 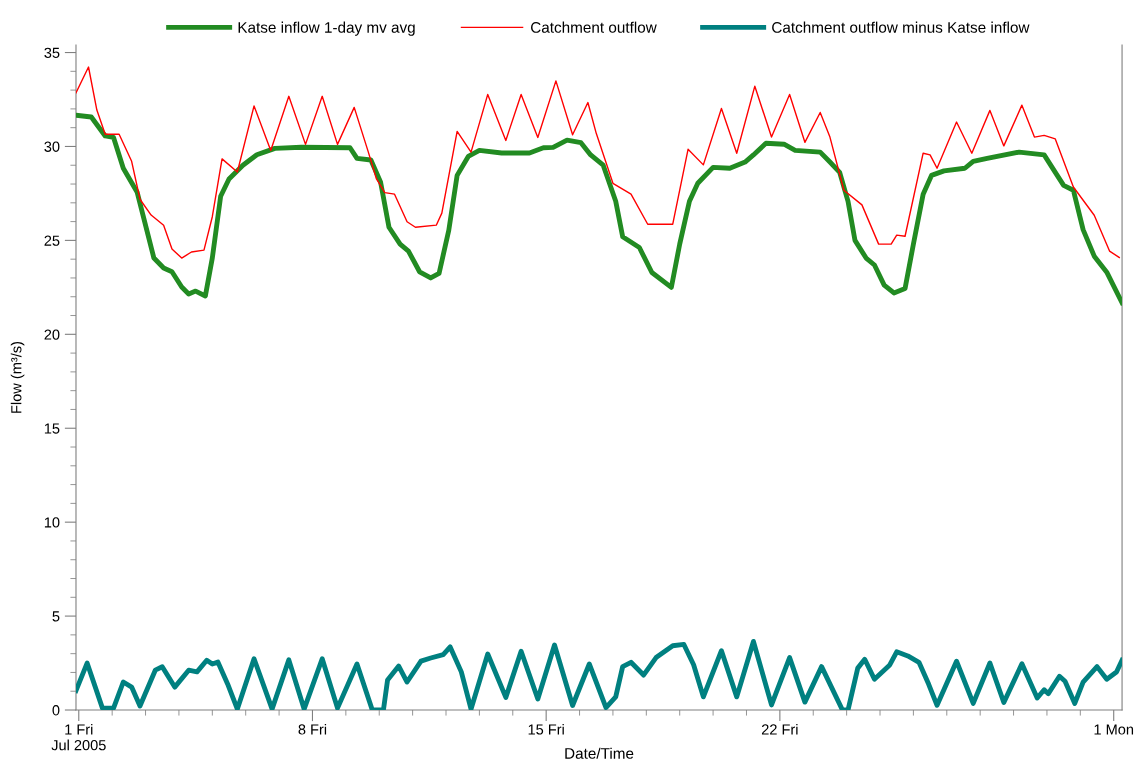 What do you see at coordinates (546, 729) in the screenshot?
I see `x-tick-label: 15 Fri` at bounding box center [546, 729].